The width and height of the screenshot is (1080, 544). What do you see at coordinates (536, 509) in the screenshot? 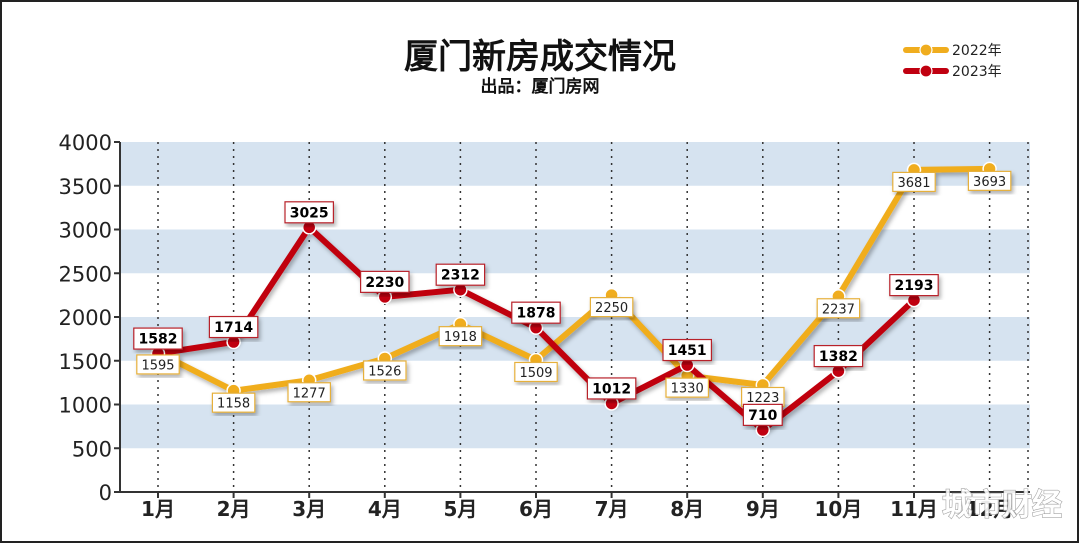
I see `x-tick-label: 6月` at bounding box center [536, 509].